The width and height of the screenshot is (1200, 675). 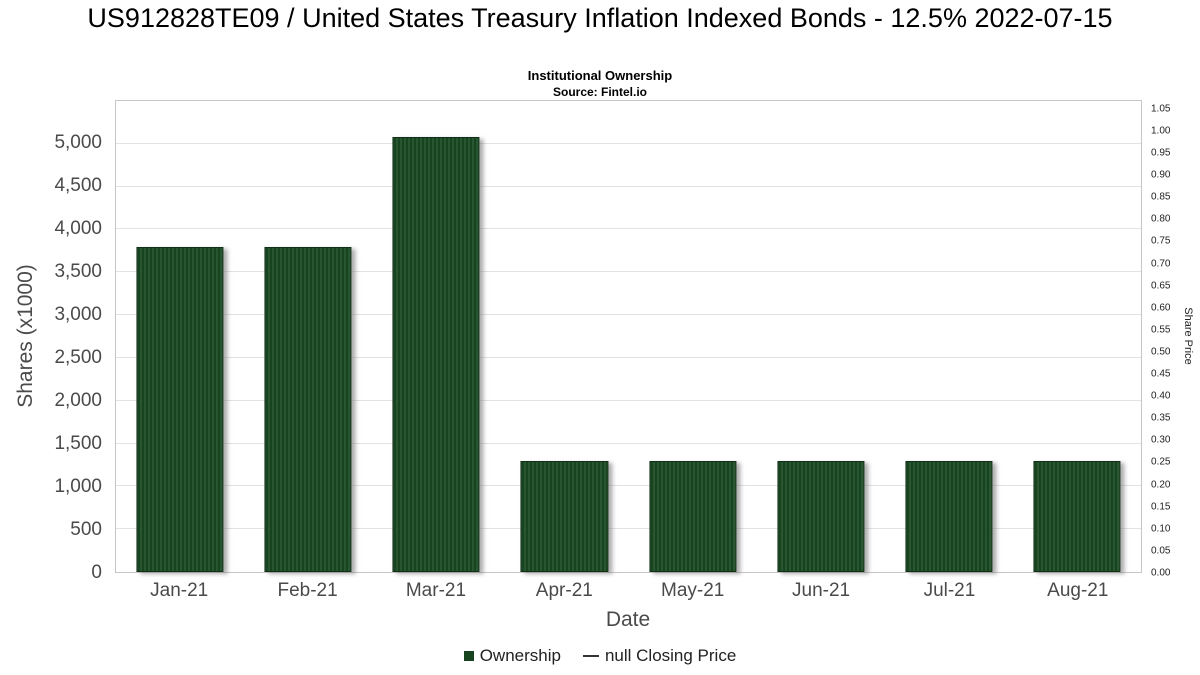 I want to click on y-tick-label: 2,000, so click(x=78, y=400).